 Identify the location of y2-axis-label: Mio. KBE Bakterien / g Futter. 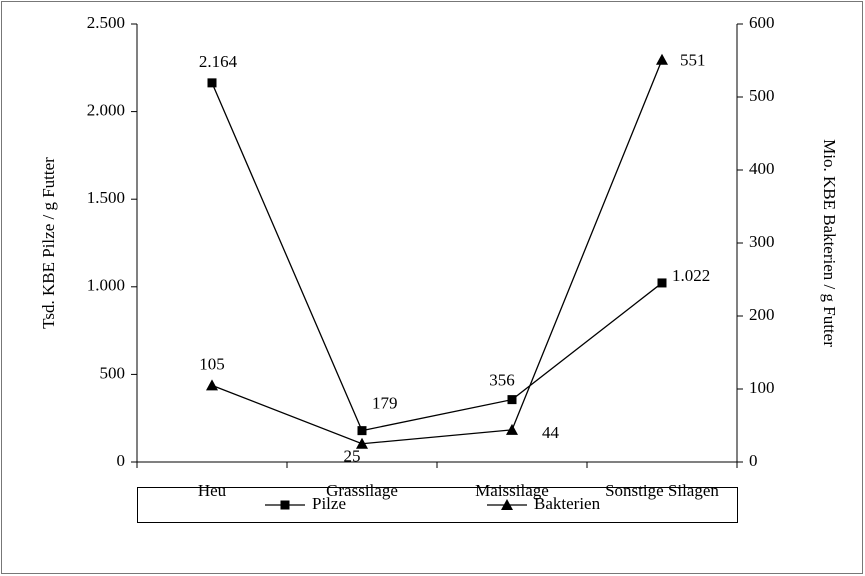
(829, 243).